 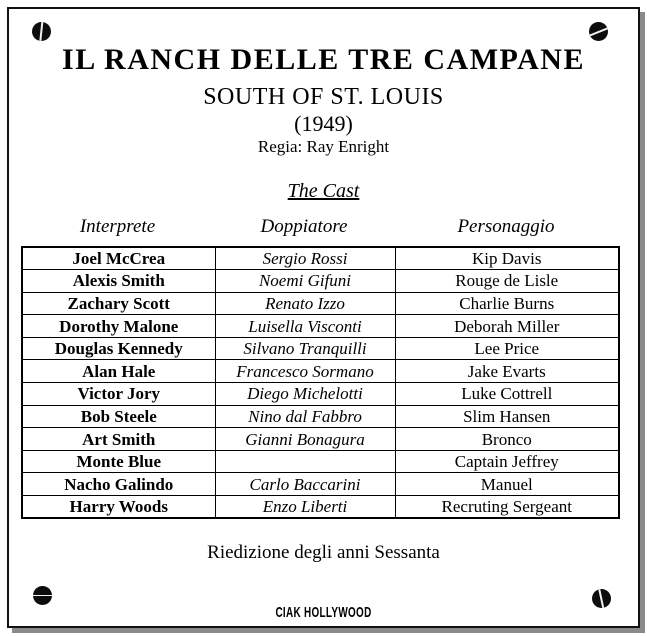 What do you see at coordinates (118, 507) in the screenshot?
I see `cell-interprete: Harry Woods` at bounding box center [118, 507].